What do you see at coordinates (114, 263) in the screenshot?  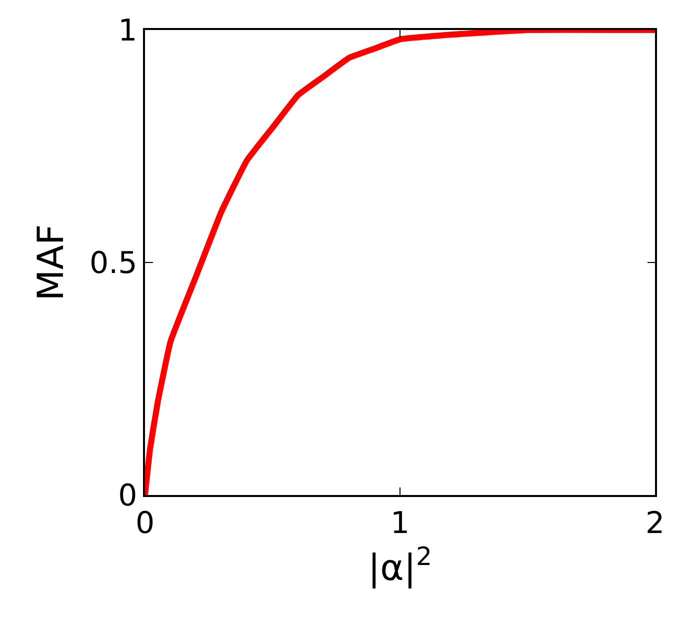 I see `y-tick-label: 0.5` at bounding box center [114, 263].